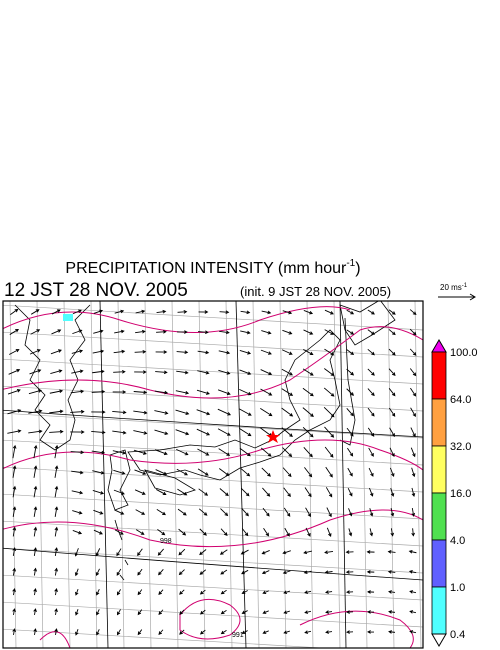 Image resolution: width=500 pixels, height=650 pixels. I want to click on colorbar-label: 64.0, so click(460, 400).